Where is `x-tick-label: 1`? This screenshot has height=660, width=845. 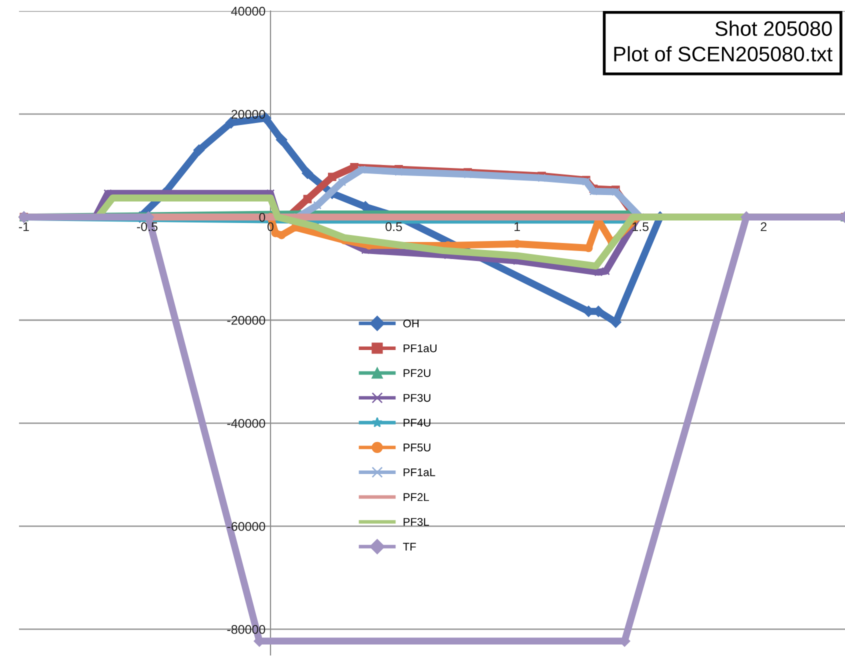
x-tick-label: 1 is located at coordinates (517, 226).